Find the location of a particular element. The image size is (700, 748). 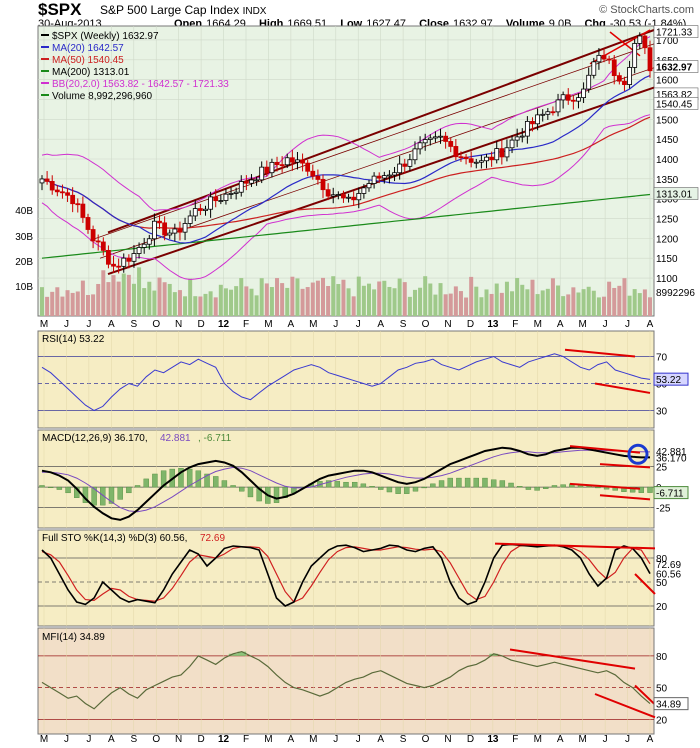

mfi-trendline is located at coordinates (625, 706).